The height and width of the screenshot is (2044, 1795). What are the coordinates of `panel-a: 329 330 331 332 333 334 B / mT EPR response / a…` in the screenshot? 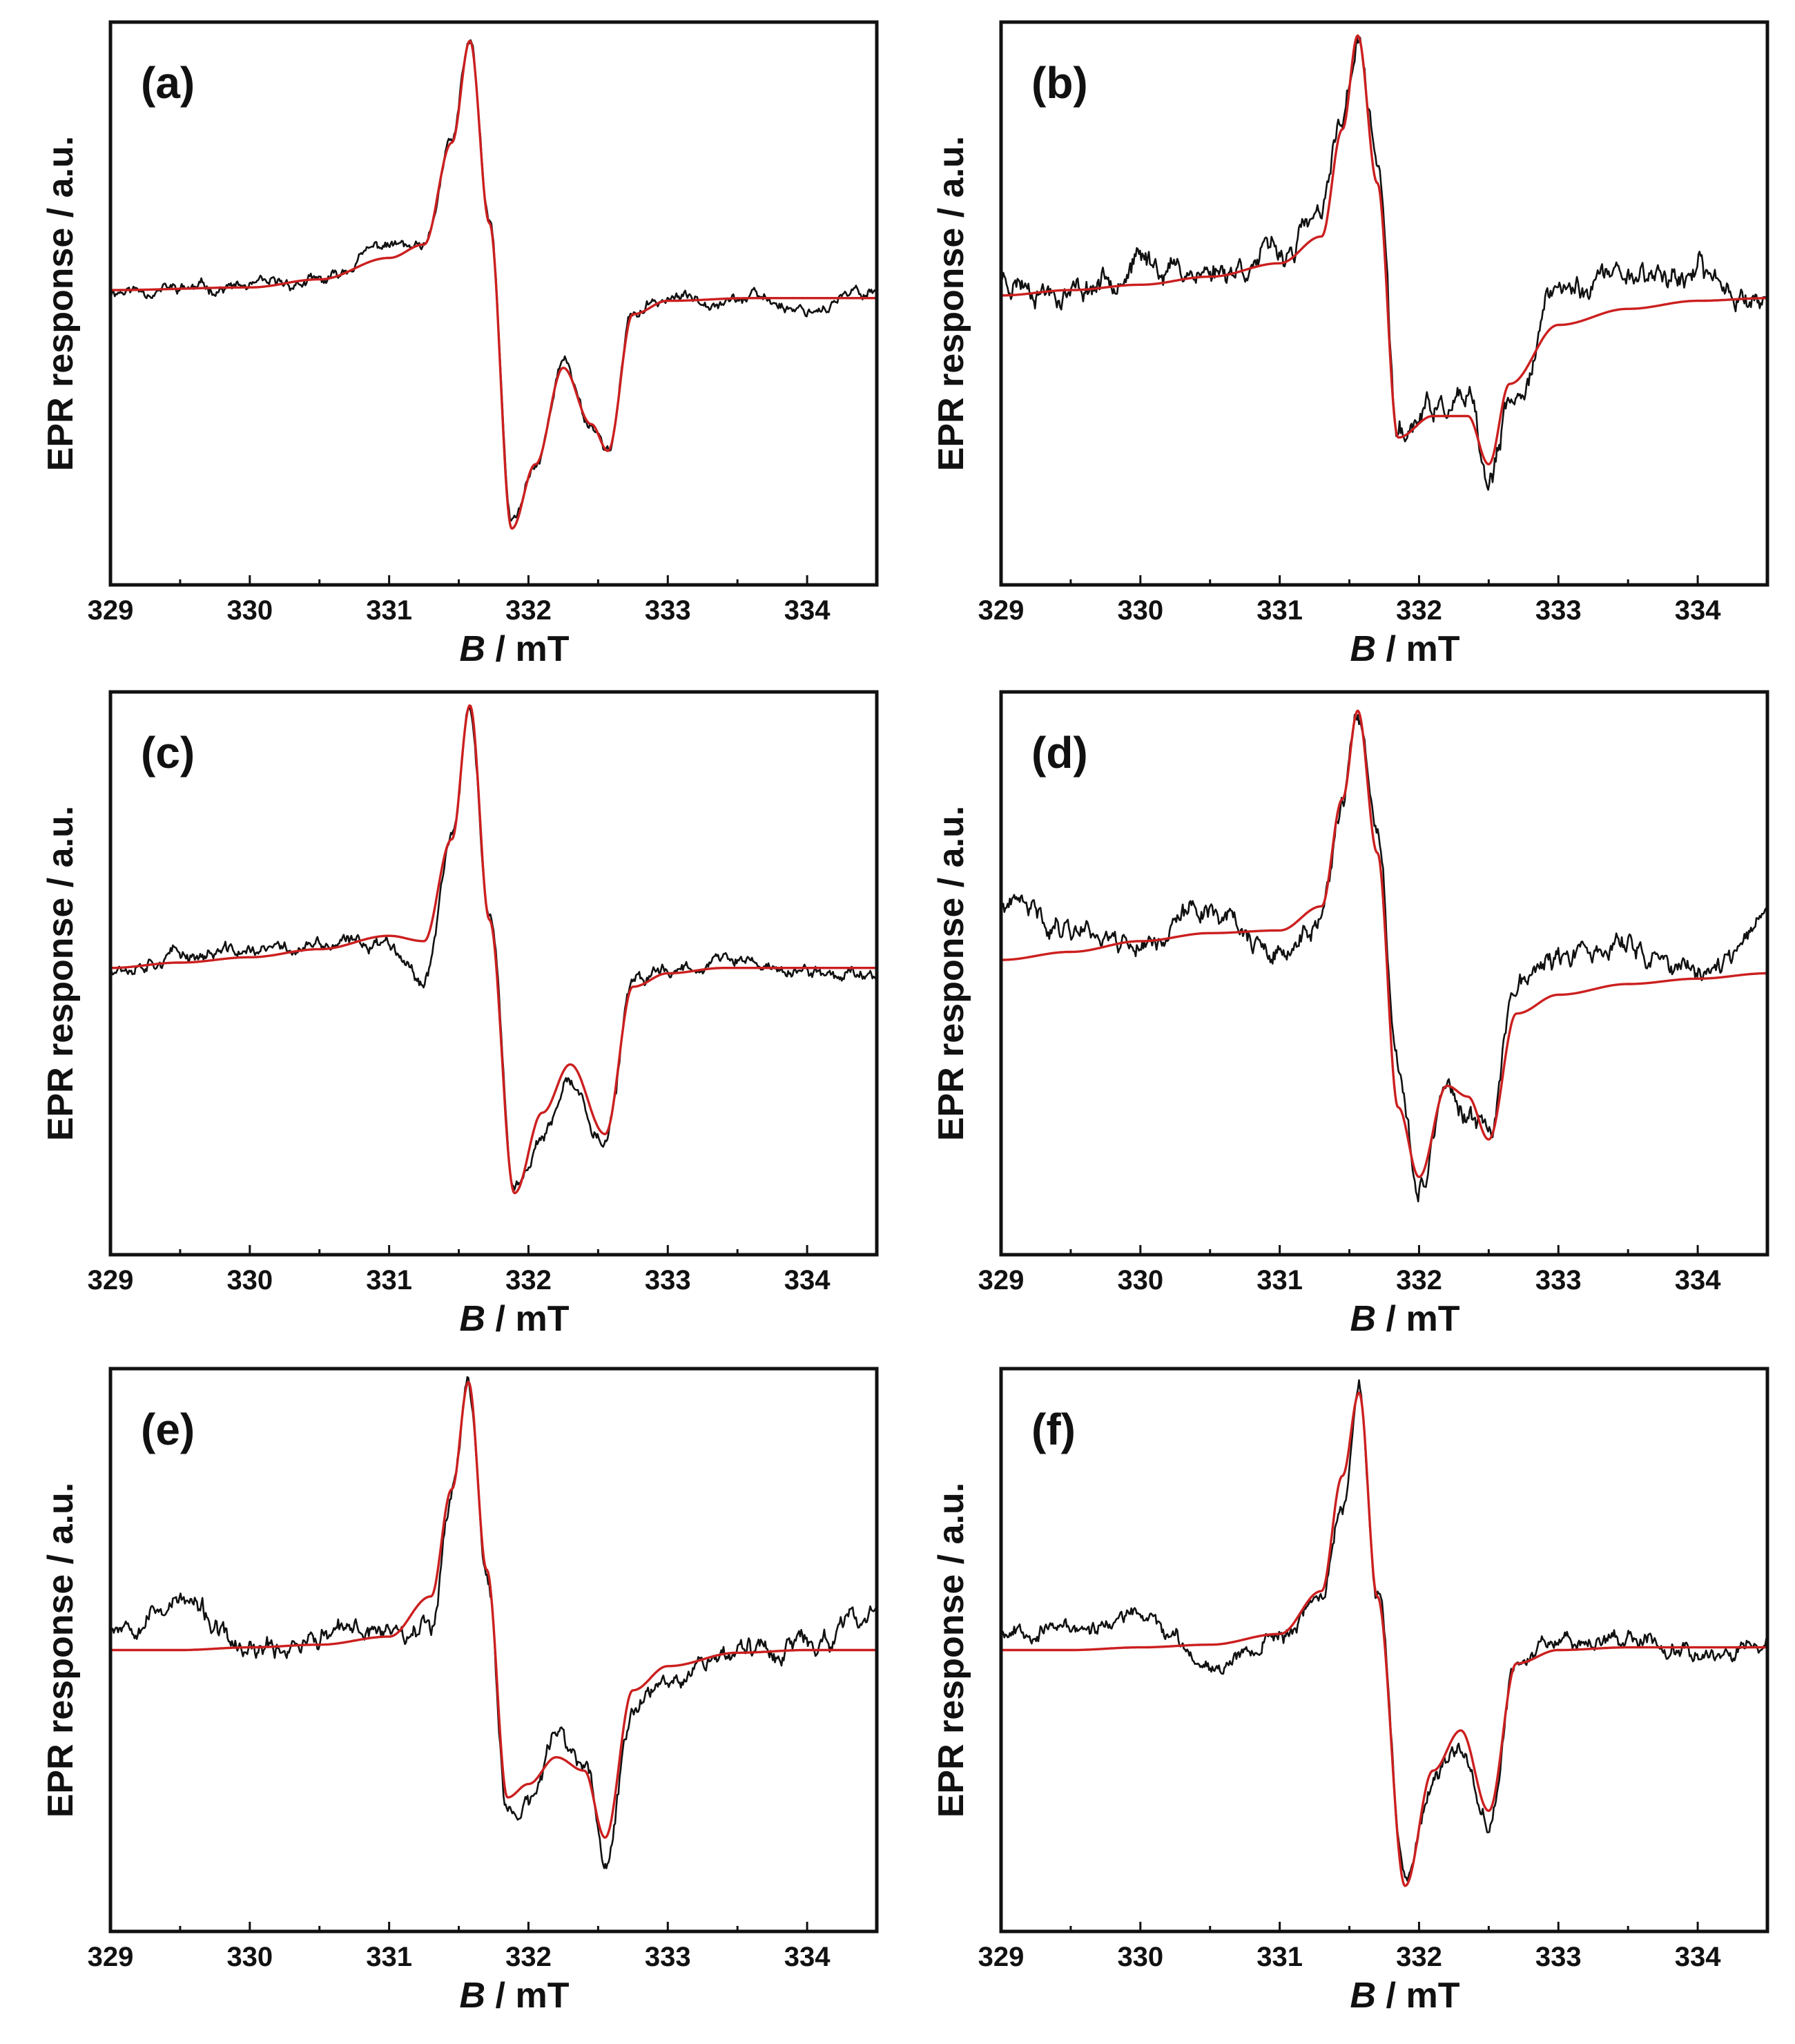 It's located at (460, 344).